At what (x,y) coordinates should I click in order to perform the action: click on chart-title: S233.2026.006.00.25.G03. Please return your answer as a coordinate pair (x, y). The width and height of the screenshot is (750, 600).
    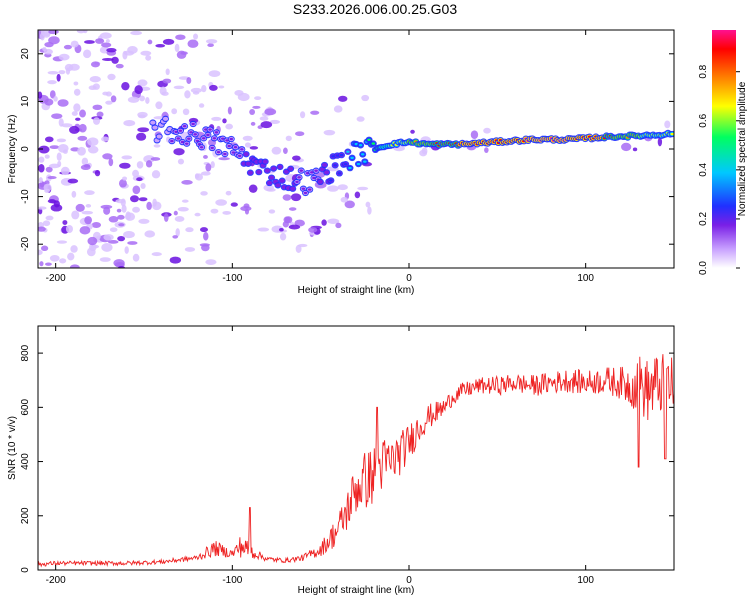
    Looking at the image, I should click on (375, 9).